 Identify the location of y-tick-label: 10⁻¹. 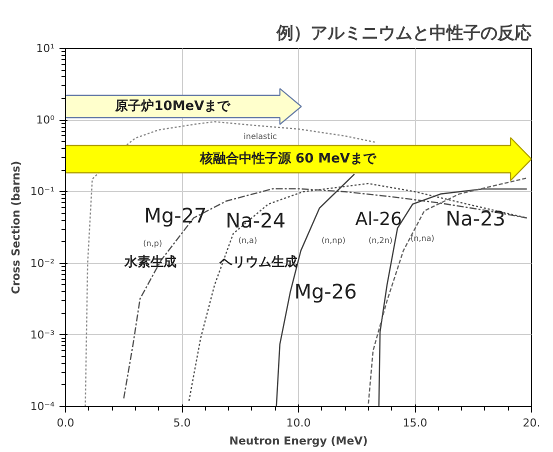
(42, 191).